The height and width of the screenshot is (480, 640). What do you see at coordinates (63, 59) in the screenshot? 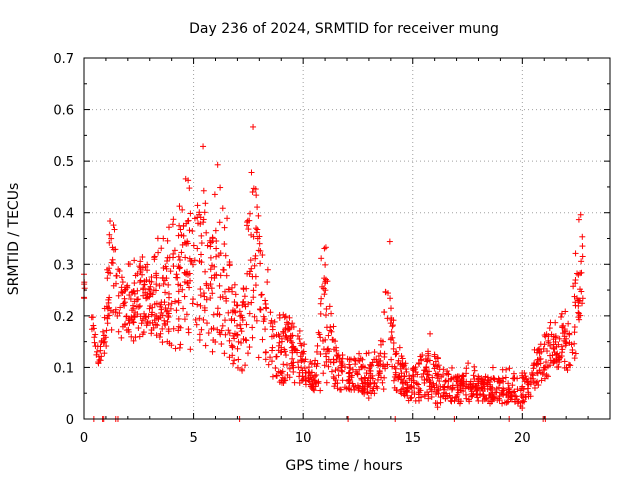
I see `y-tick-label: 0.7` at bounding box center [63, 59].